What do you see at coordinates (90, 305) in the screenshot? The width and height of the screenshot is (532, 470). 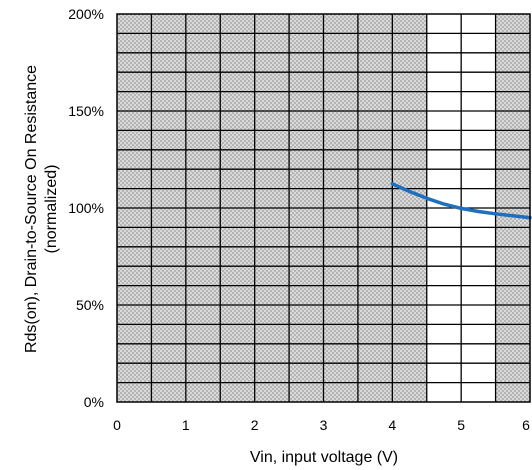 I see `y-tick-label: 50%` at bounding box center [90, 305].